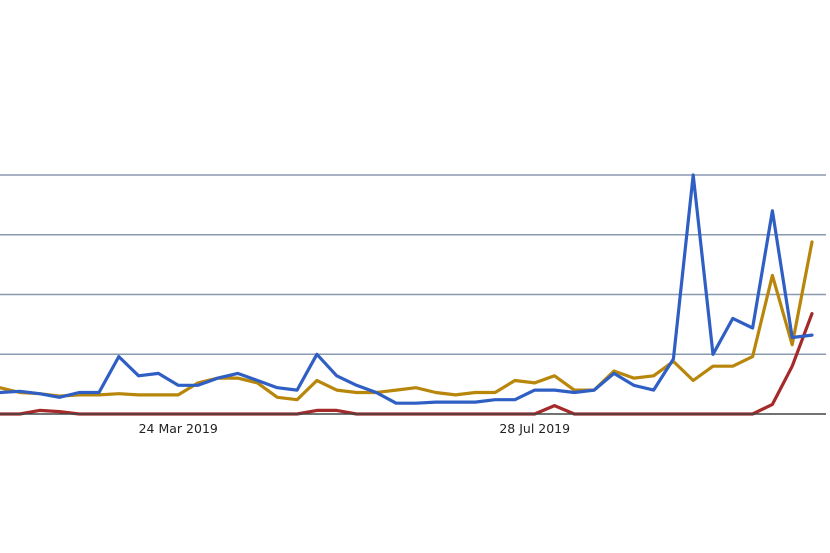 The height and width of the screenshot is (553, 830). What do you see at coordinates (534, 428) in the screenshot?
I see `x-tick-label-2: 28 Jul 2019` at bounding box center [534, 428].